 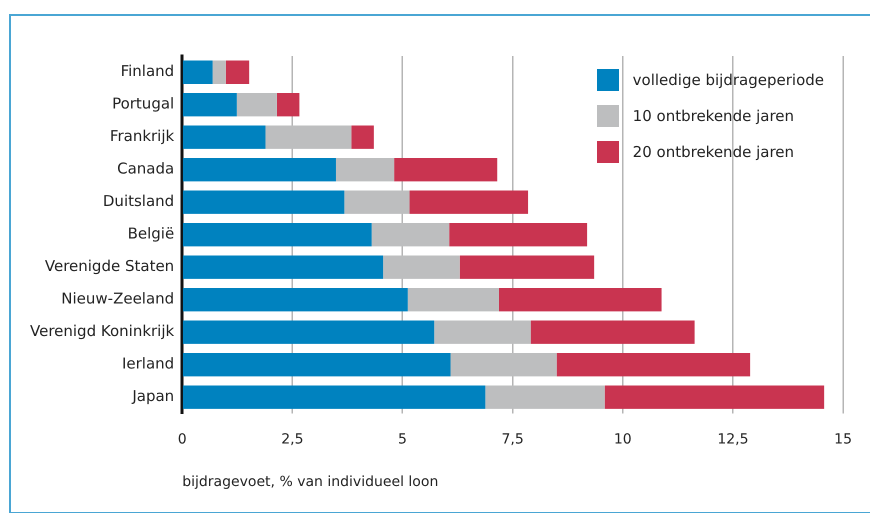 What do you see at coordinates (182, 439) in the screenshot?
I see `x-tick-label: 0` at bounding box center [182, 439].